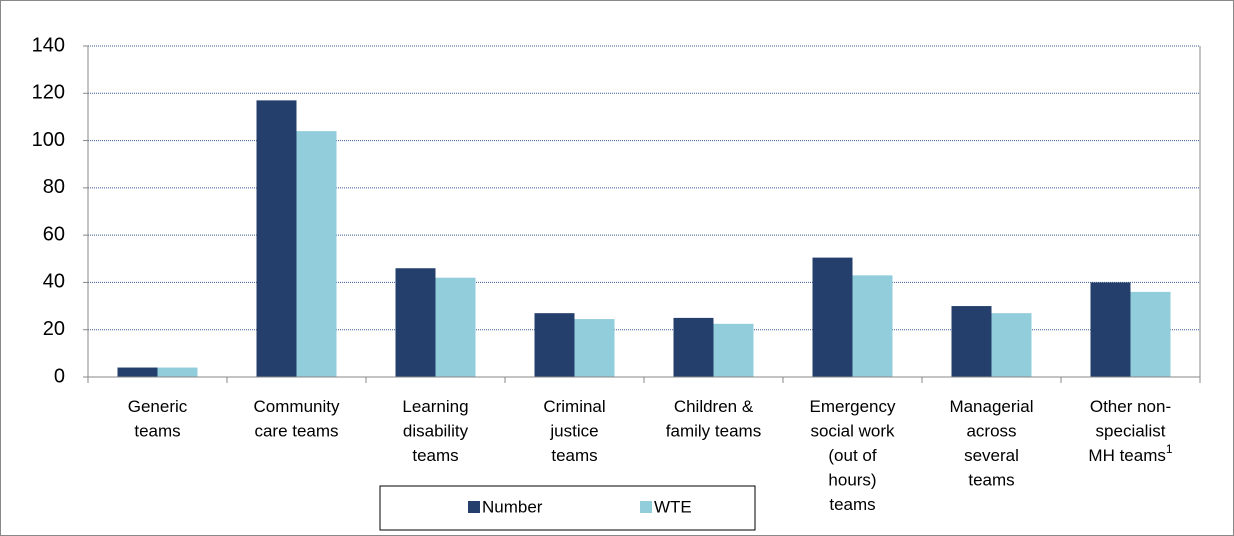  I want to click on y-tick-label: 80, so click(54, 187).